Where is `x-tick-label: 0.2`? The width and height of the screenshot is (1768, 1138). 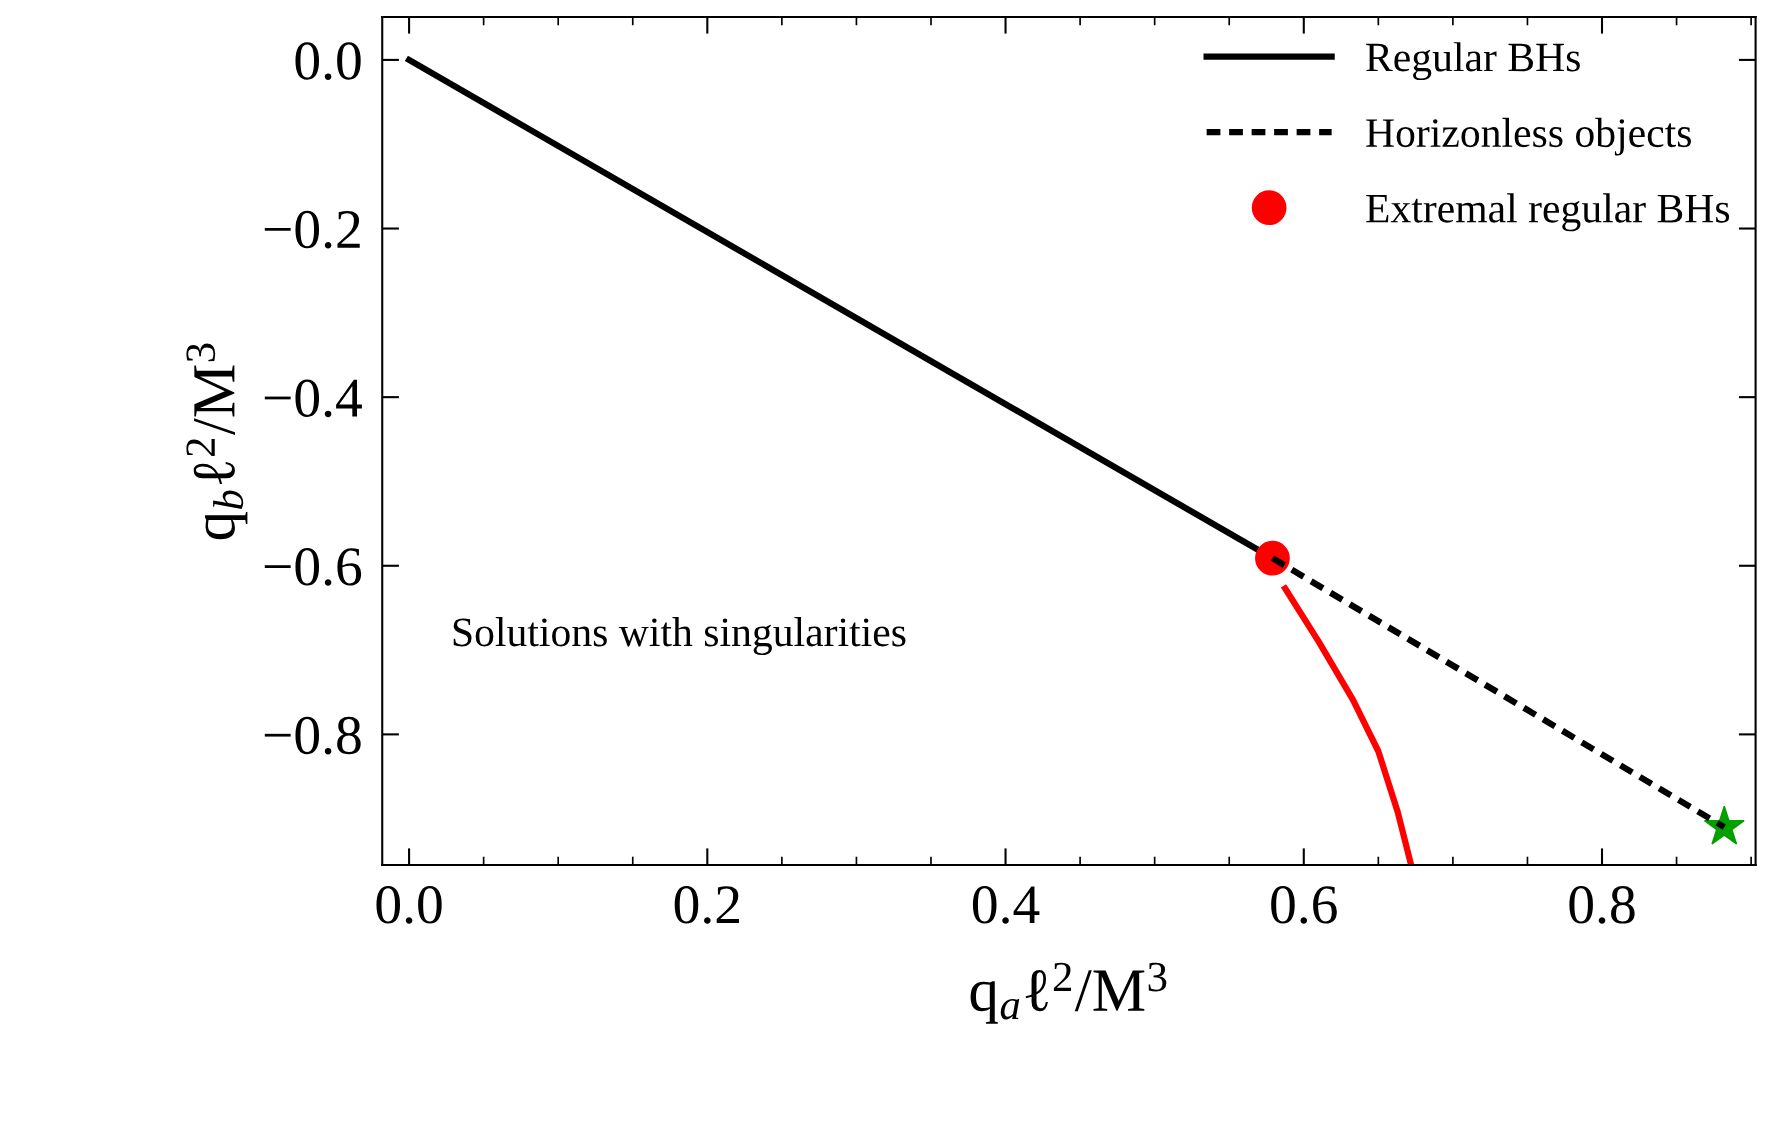
x-tick-label: 0.2 is located at coordinates (706, 905).